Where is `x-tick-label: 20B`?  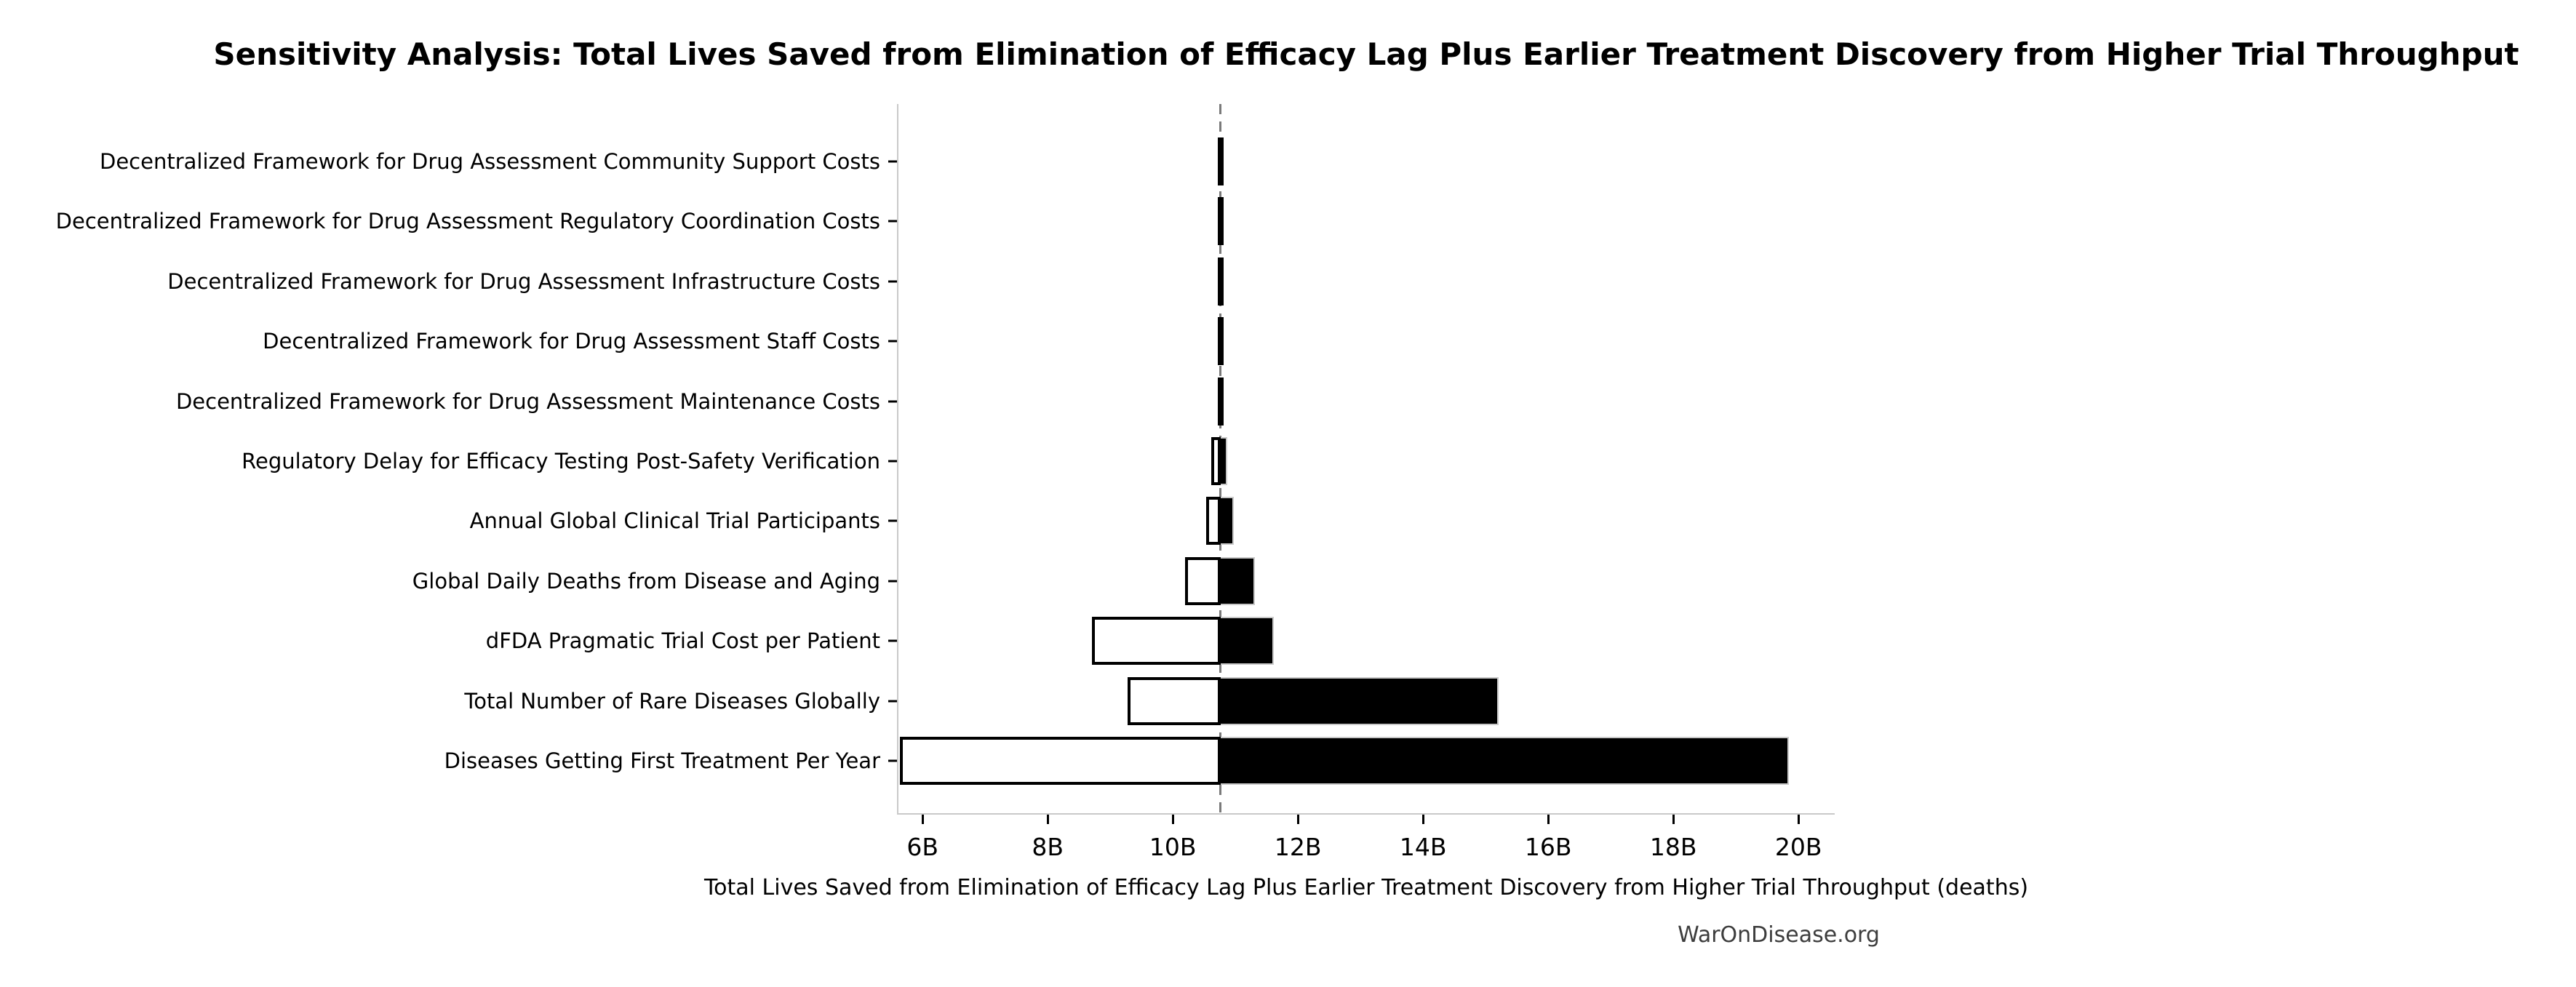 x-tick-label: 20B is located at coordinates (1798, 847).